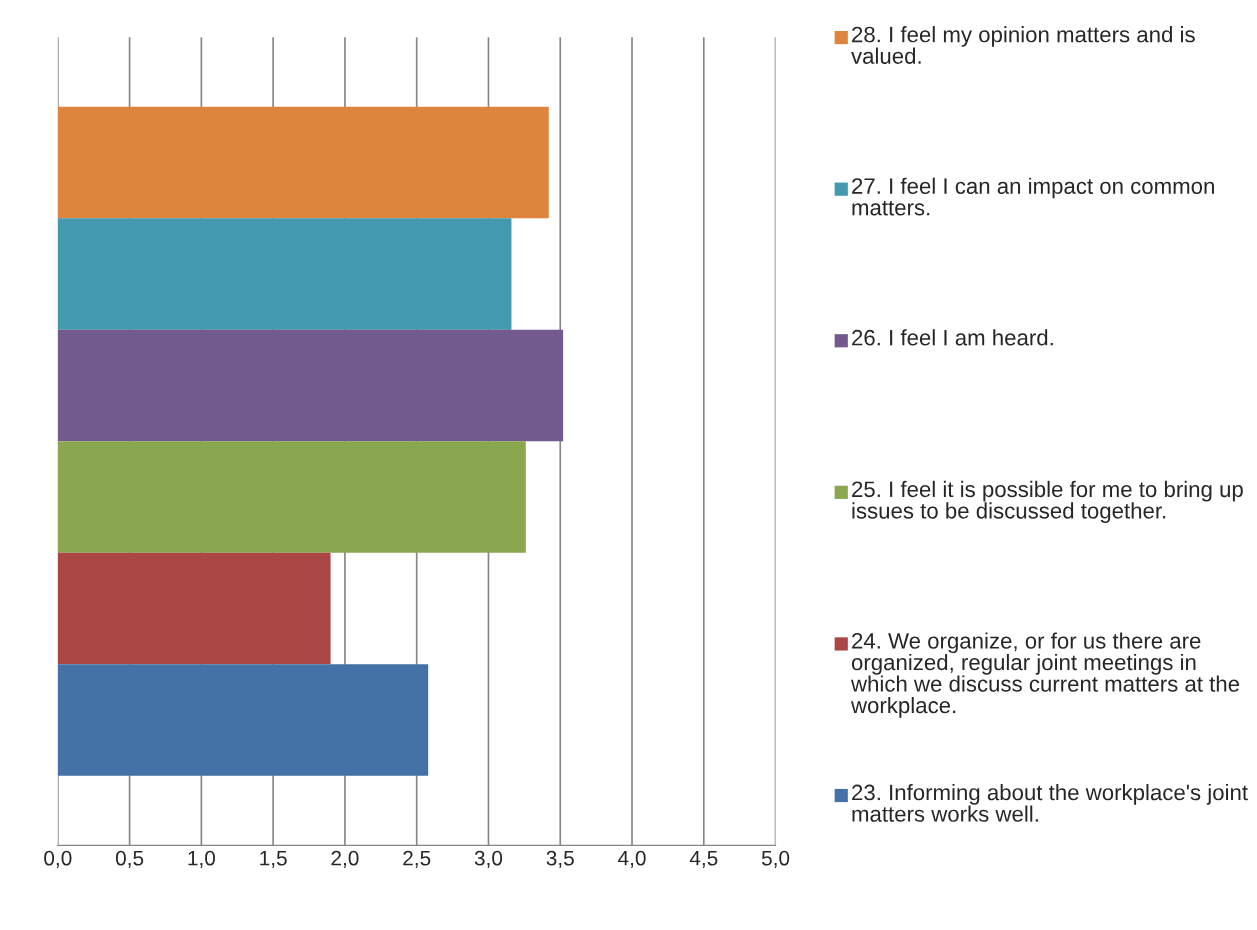  What do you see at coordinates (632, 859) in the screenshot?
I see `x-tick-label: 4,0` at bounding box center [632, 859].